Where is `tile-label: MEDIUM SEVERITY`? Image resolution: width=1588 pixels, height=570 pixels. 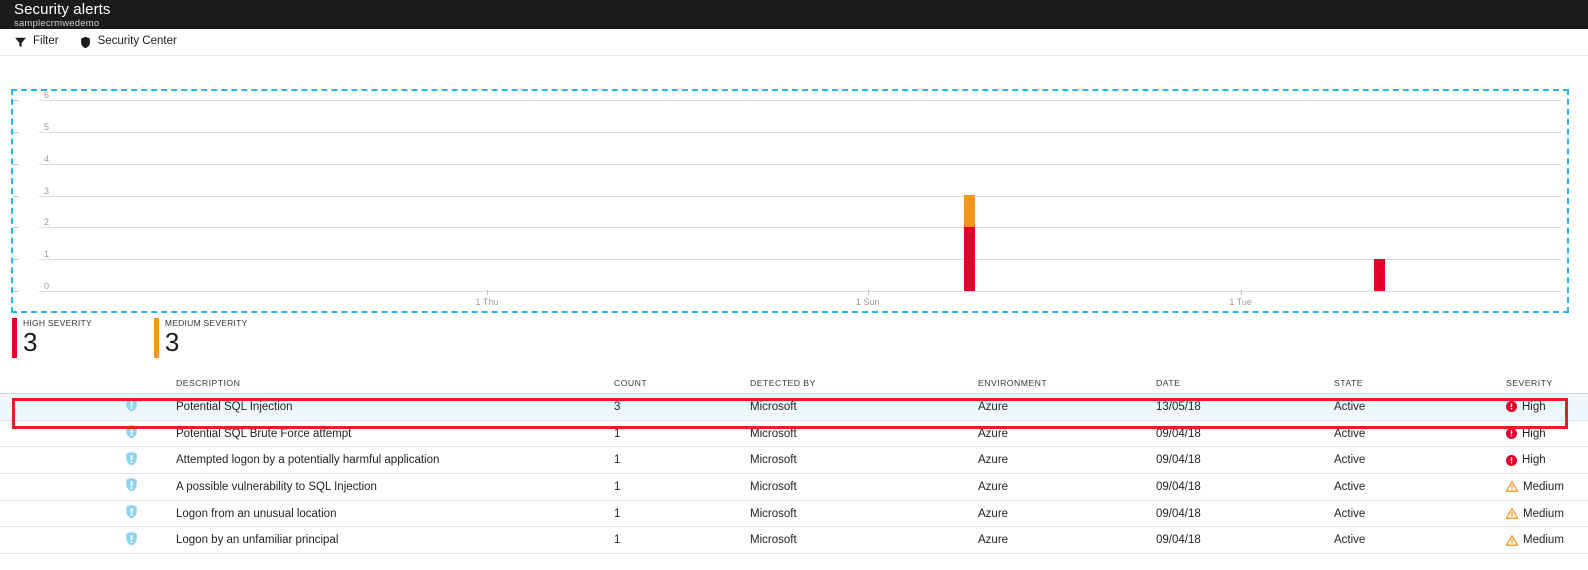
tile-label: MEDIUM SEVERITY is located at coordinates (206, 323).